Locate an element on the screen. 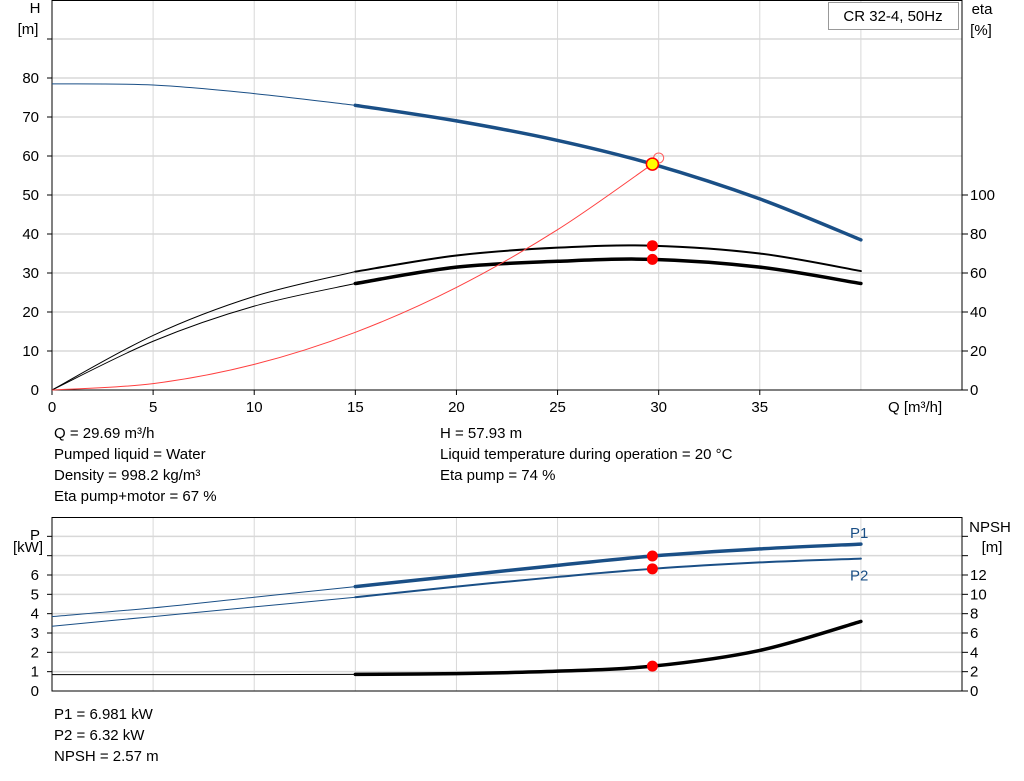 Image resolution: width=1024 pixels, height=781 pixels. y2-tick-label: 4 is located at coordinates (974, 652).